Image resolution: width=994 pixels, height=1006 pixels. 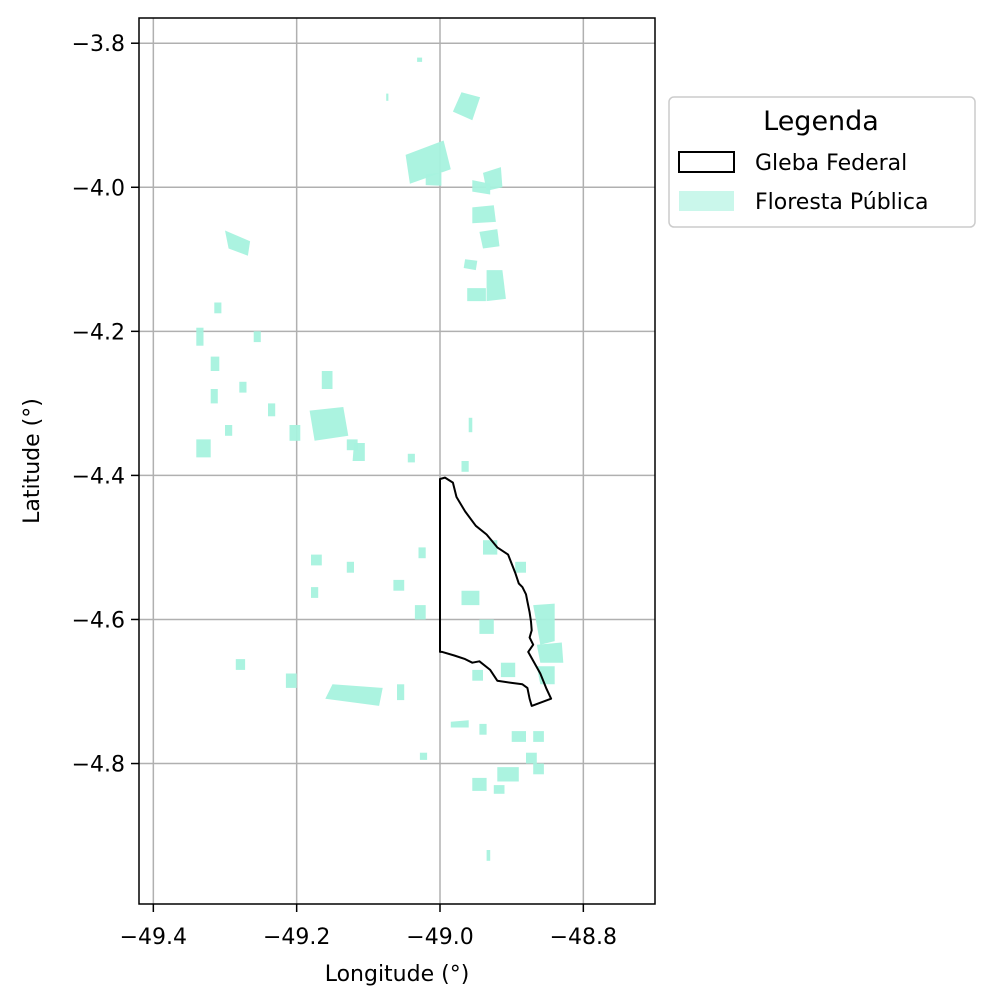 What do you see at coordinates (706, 162) in the screenshot?
I see `legend-swatch-gleba-federal` at bounding box center [706, 162].